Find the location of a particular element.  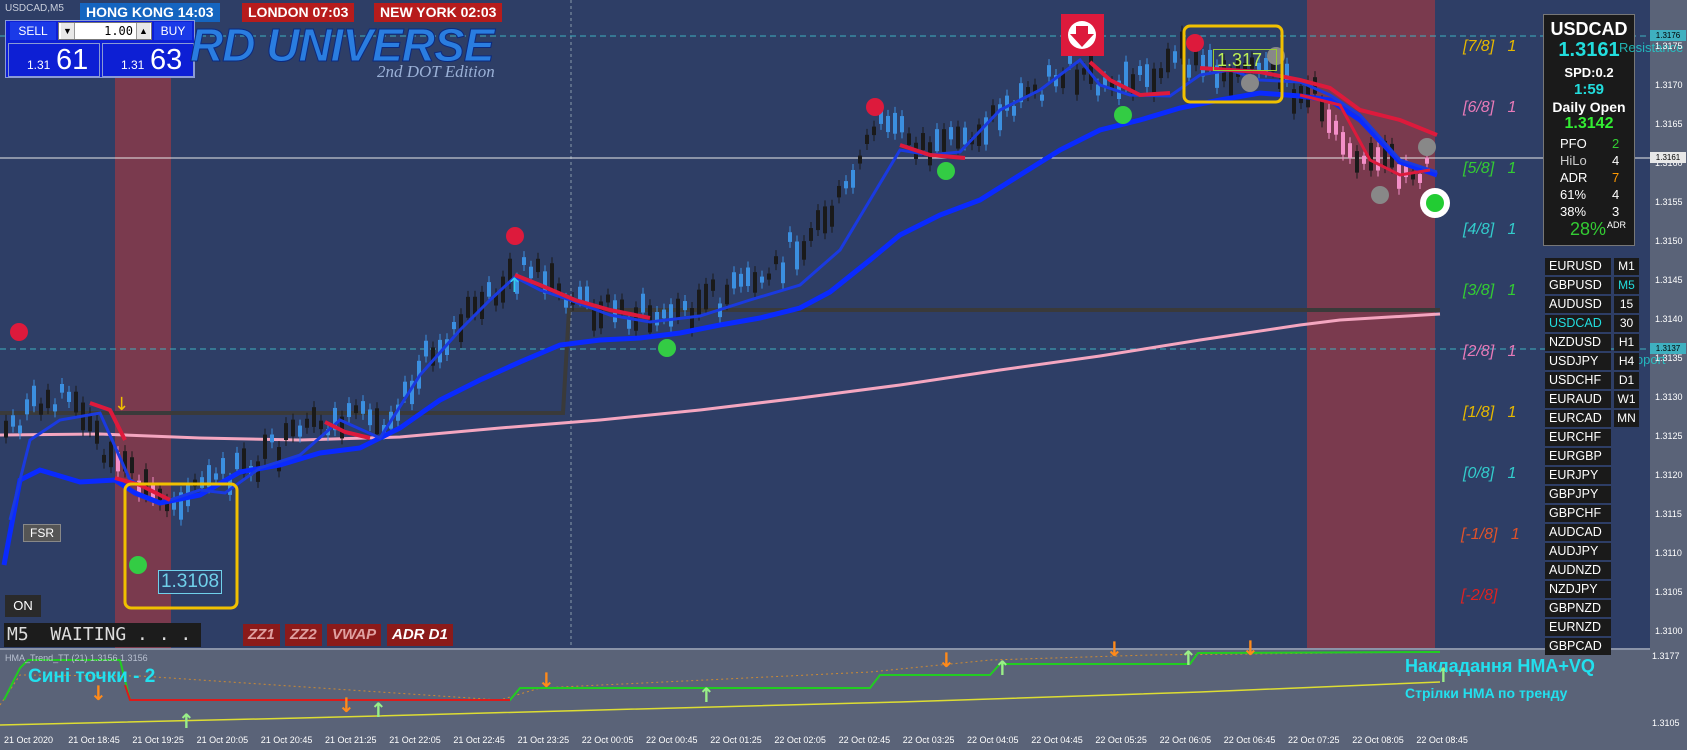

timeframe-item: W1 is located at coordinates (1626, 399).